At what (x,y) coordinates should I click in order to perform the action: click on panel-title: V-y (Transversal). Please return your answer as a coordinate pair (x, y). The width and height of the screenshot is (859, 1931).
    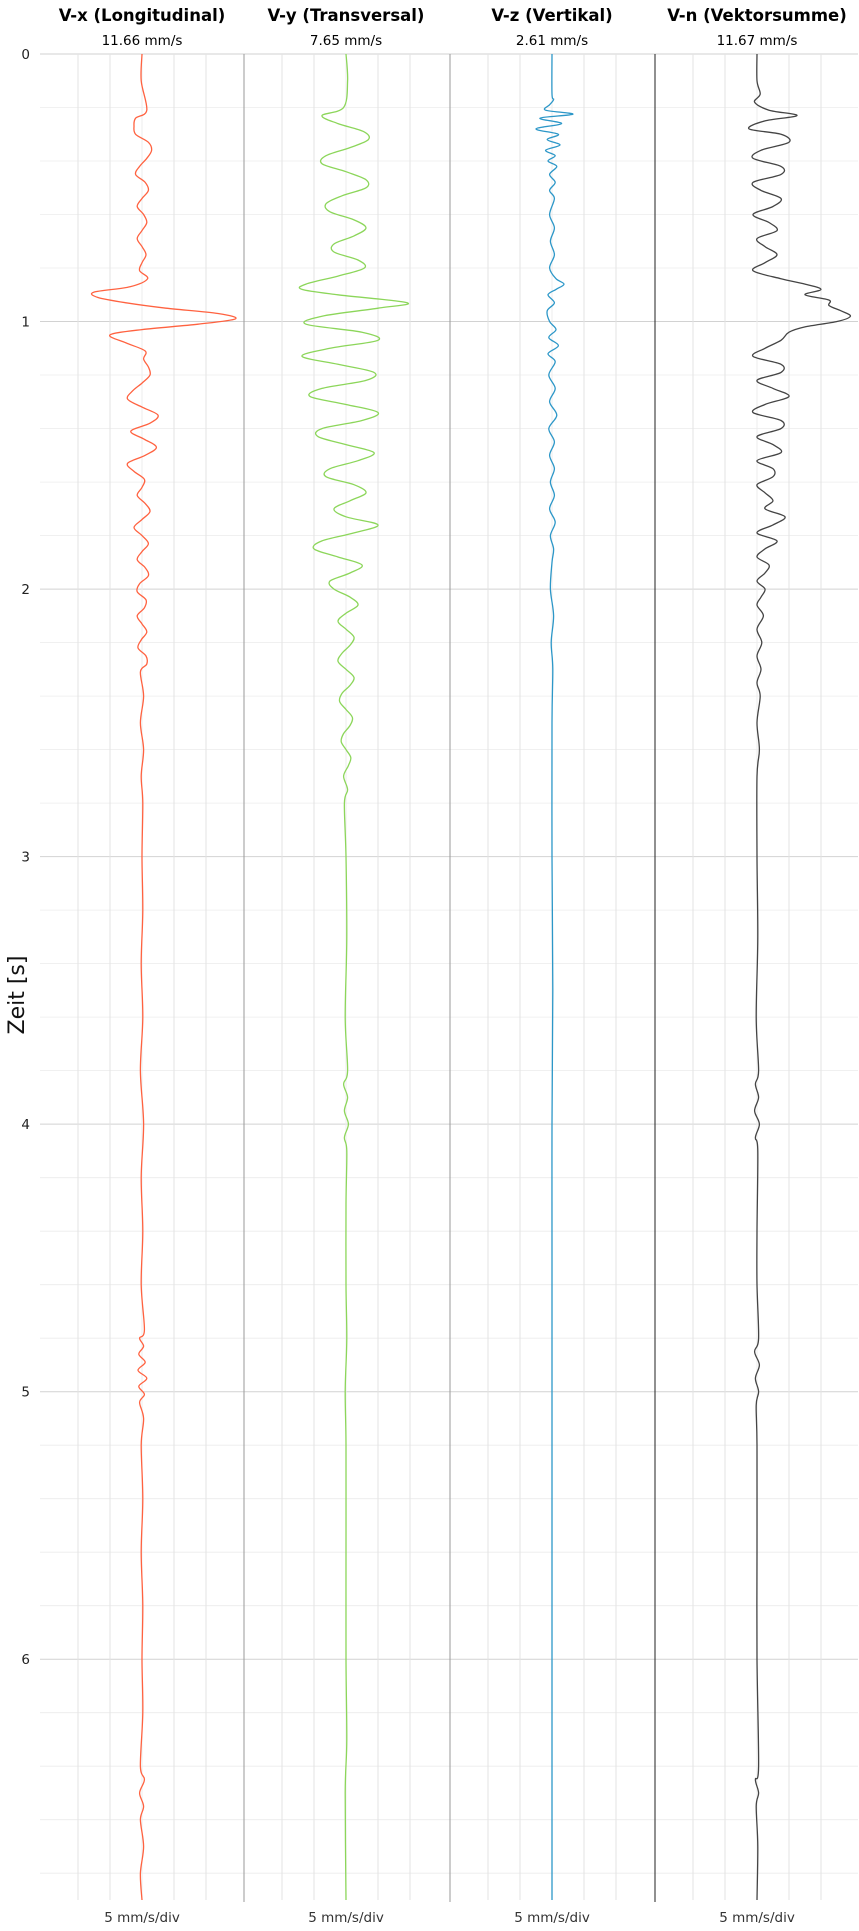
    Looking at the image, I should click on (346, 15).